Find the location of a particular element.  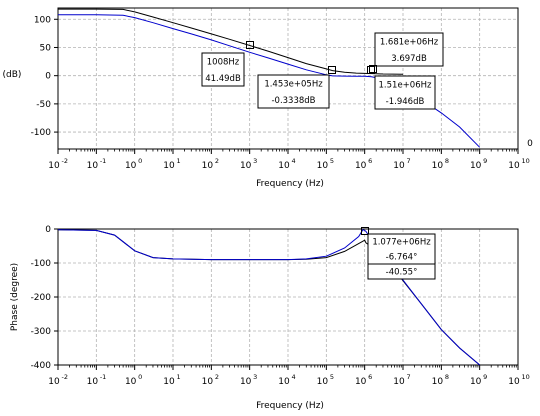

y-tick-label: -200 is located at coordinates (41, 298).